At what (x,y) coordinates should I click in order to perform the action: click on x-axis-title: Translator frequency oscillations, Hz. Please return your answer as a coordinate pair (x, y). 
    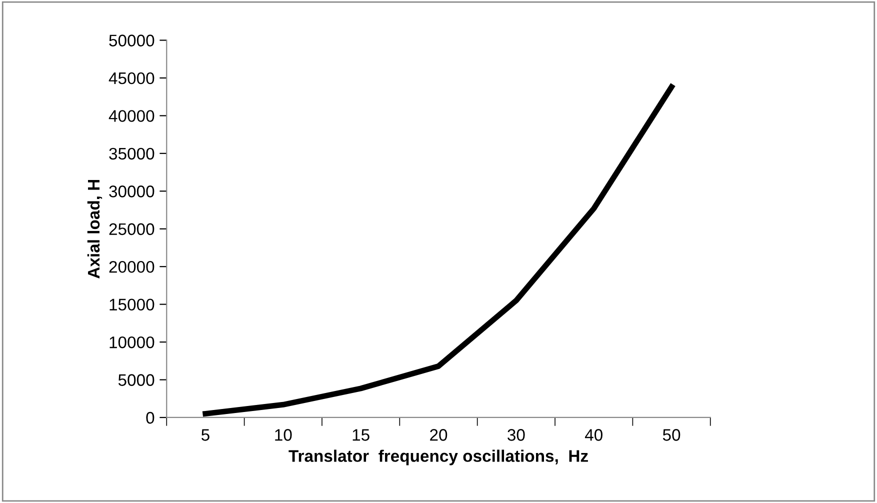
    Looking at the image, I should click on (438, 458).